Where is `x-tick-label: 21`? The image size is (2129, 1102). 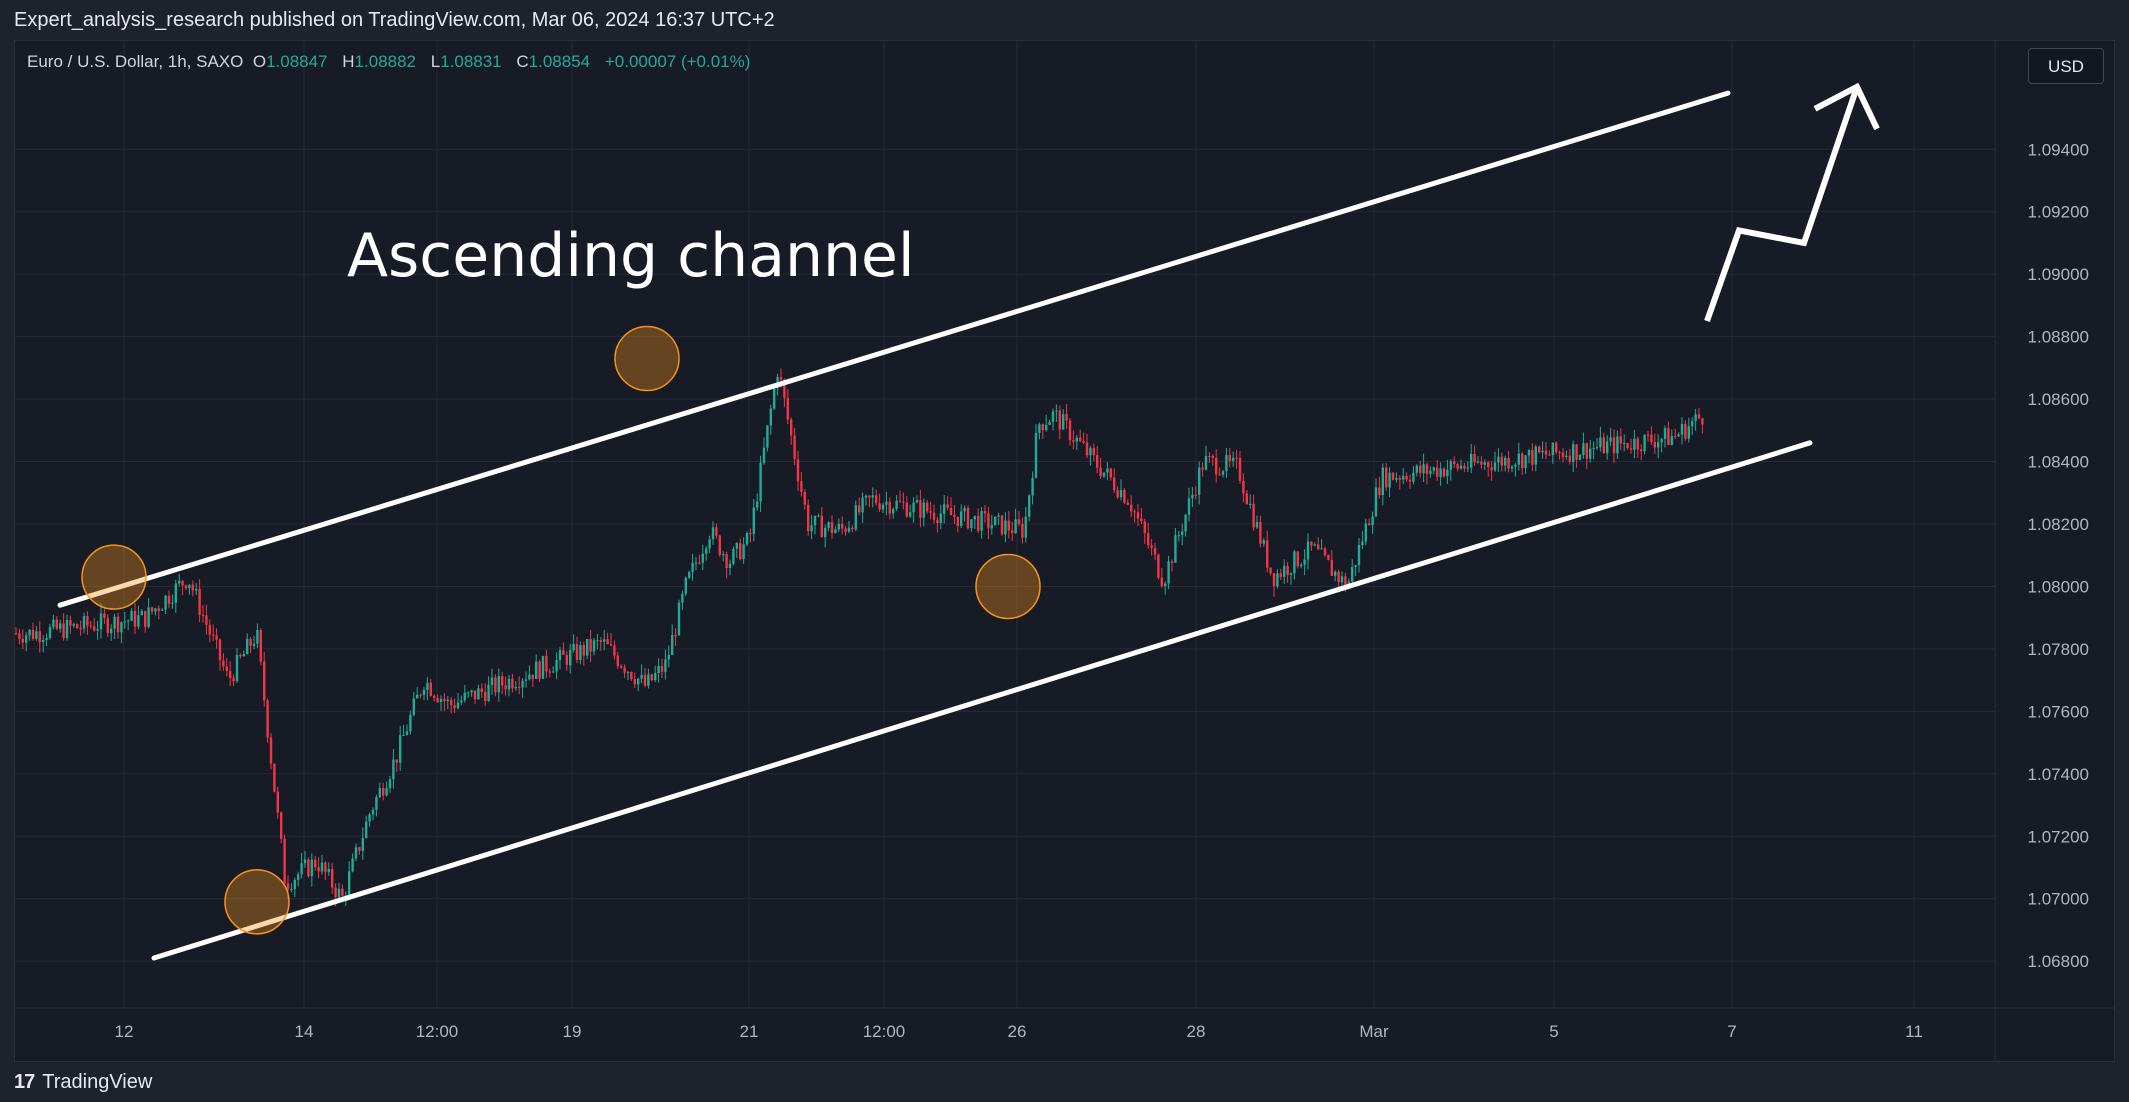
x-tick-label: 21 is located at coordinates (749, 1031).